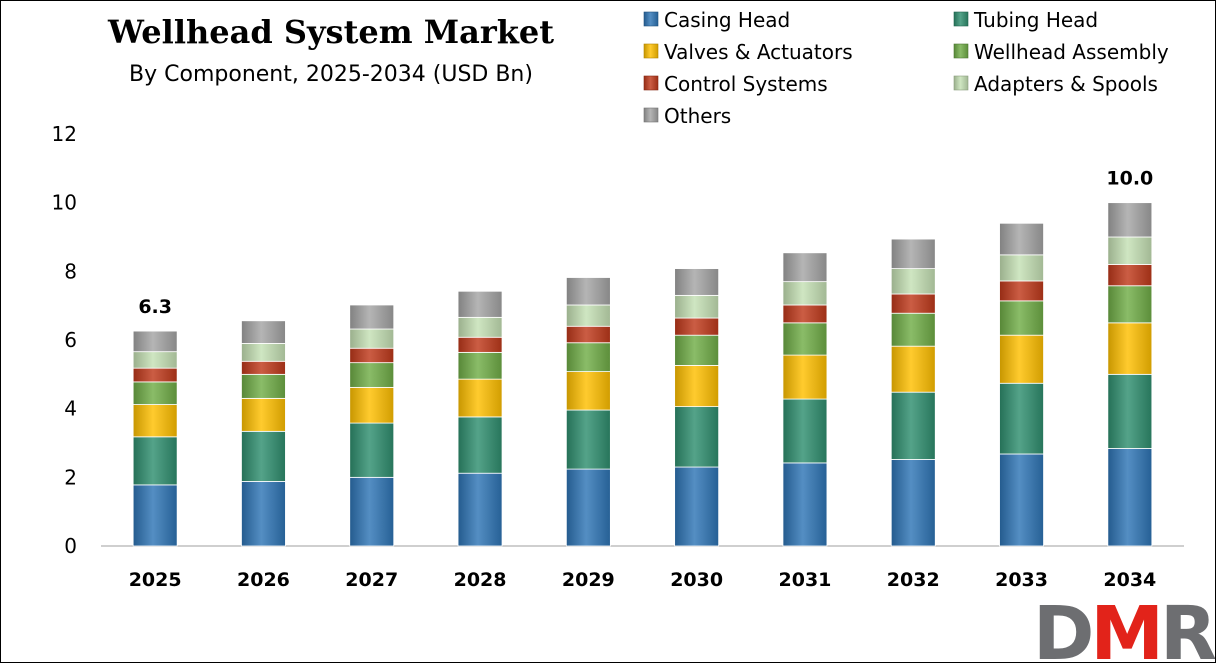 This screenshot has width=1216, height=663. What do you see at coordinates (70, 477) in the screenshot?
I see `y-tick-label: 2` at bounding box center [70, 477].